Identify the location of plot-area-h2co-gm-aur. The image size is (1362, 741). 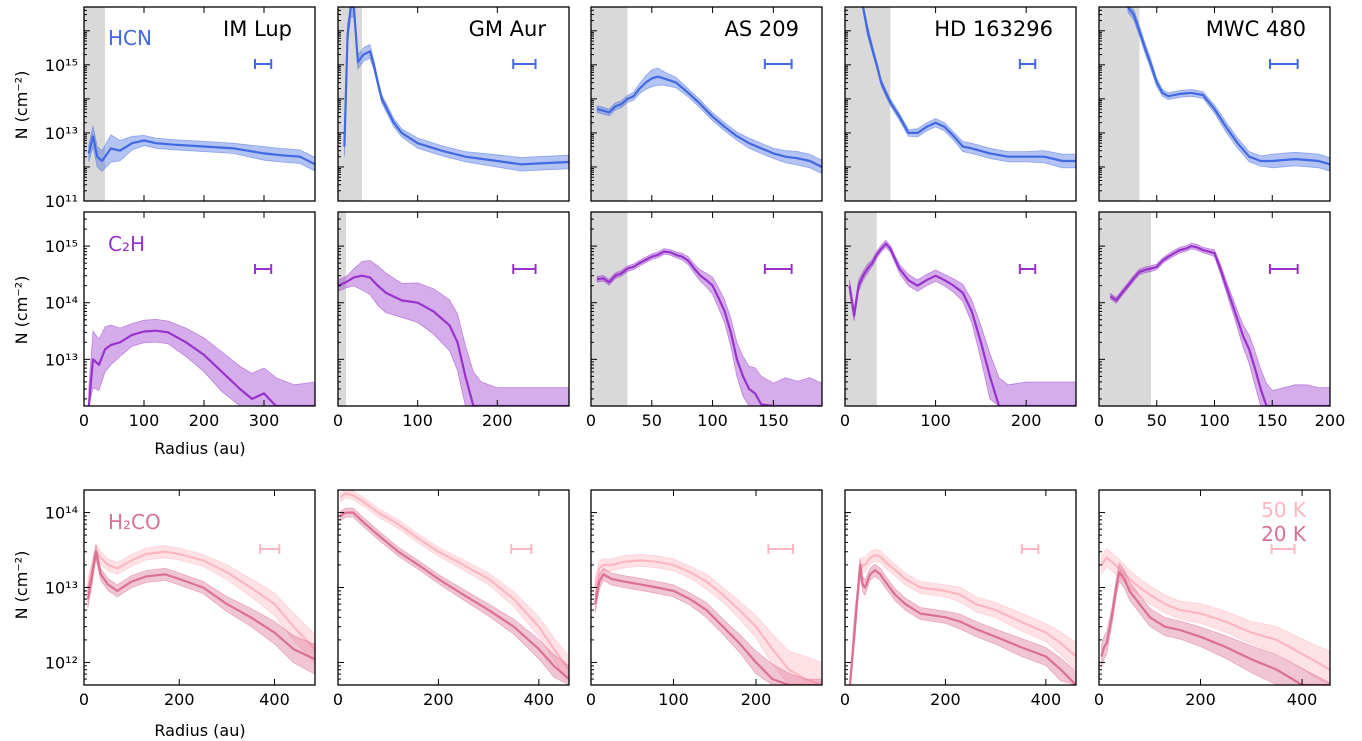
(454, 587).